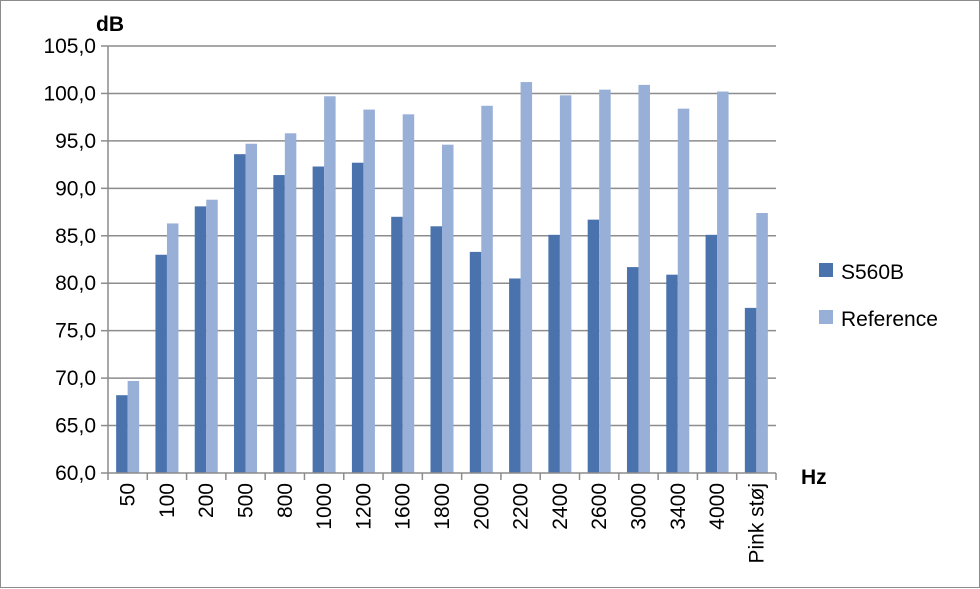 Image resolution: width=980 pixels, height=589 pixels. I want to click on x-tick-label: 800, so click(285, 500).